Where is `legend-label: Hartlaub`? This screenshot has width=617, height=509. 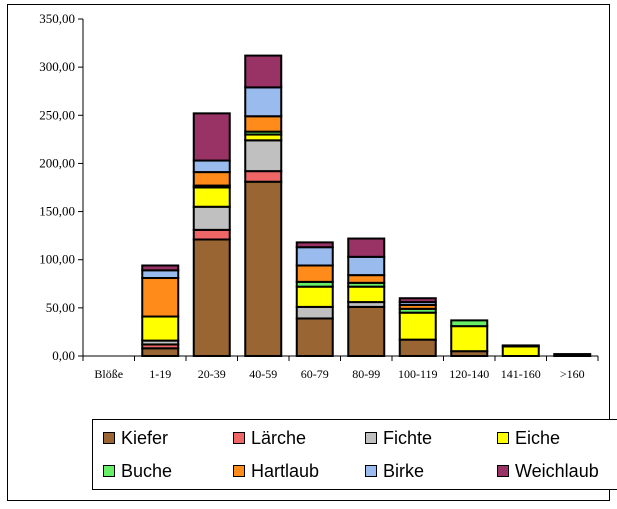
legend-label: Hartlaub is located at coordinates (285, 470).